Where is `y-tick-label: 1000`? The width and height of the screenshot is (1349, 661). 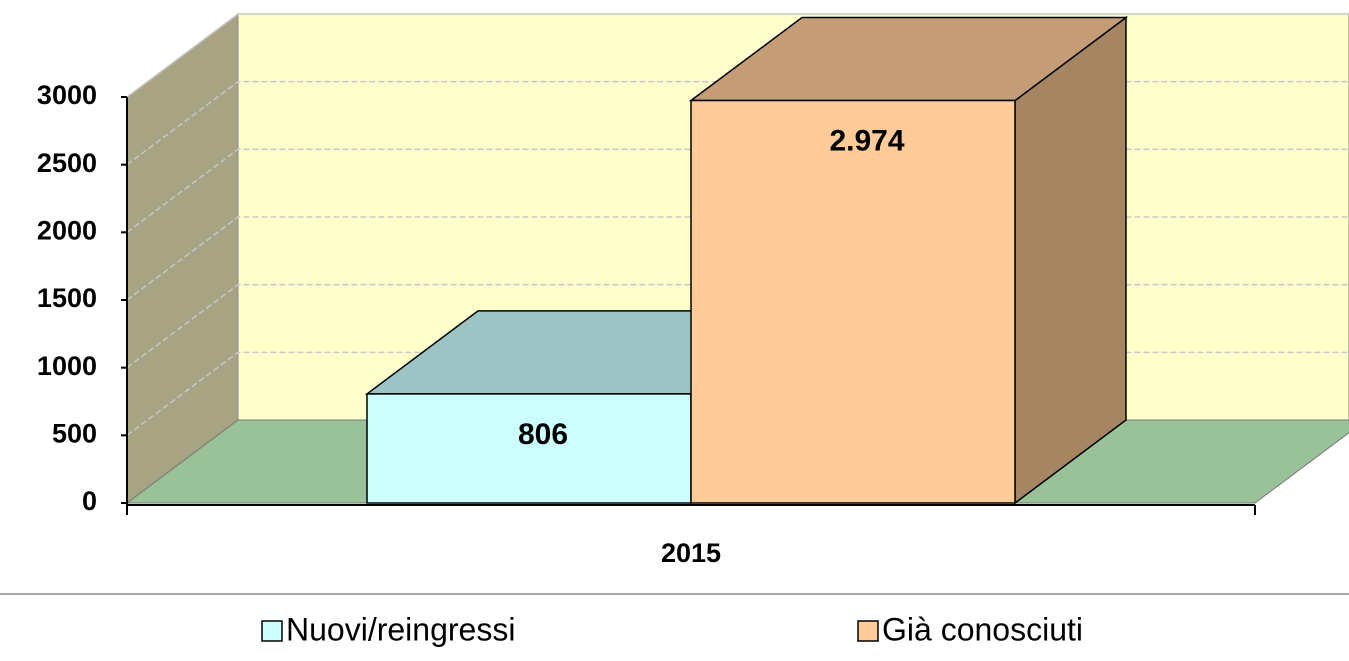 y-tick-label: 1000 is located at coordinates (67, 366).